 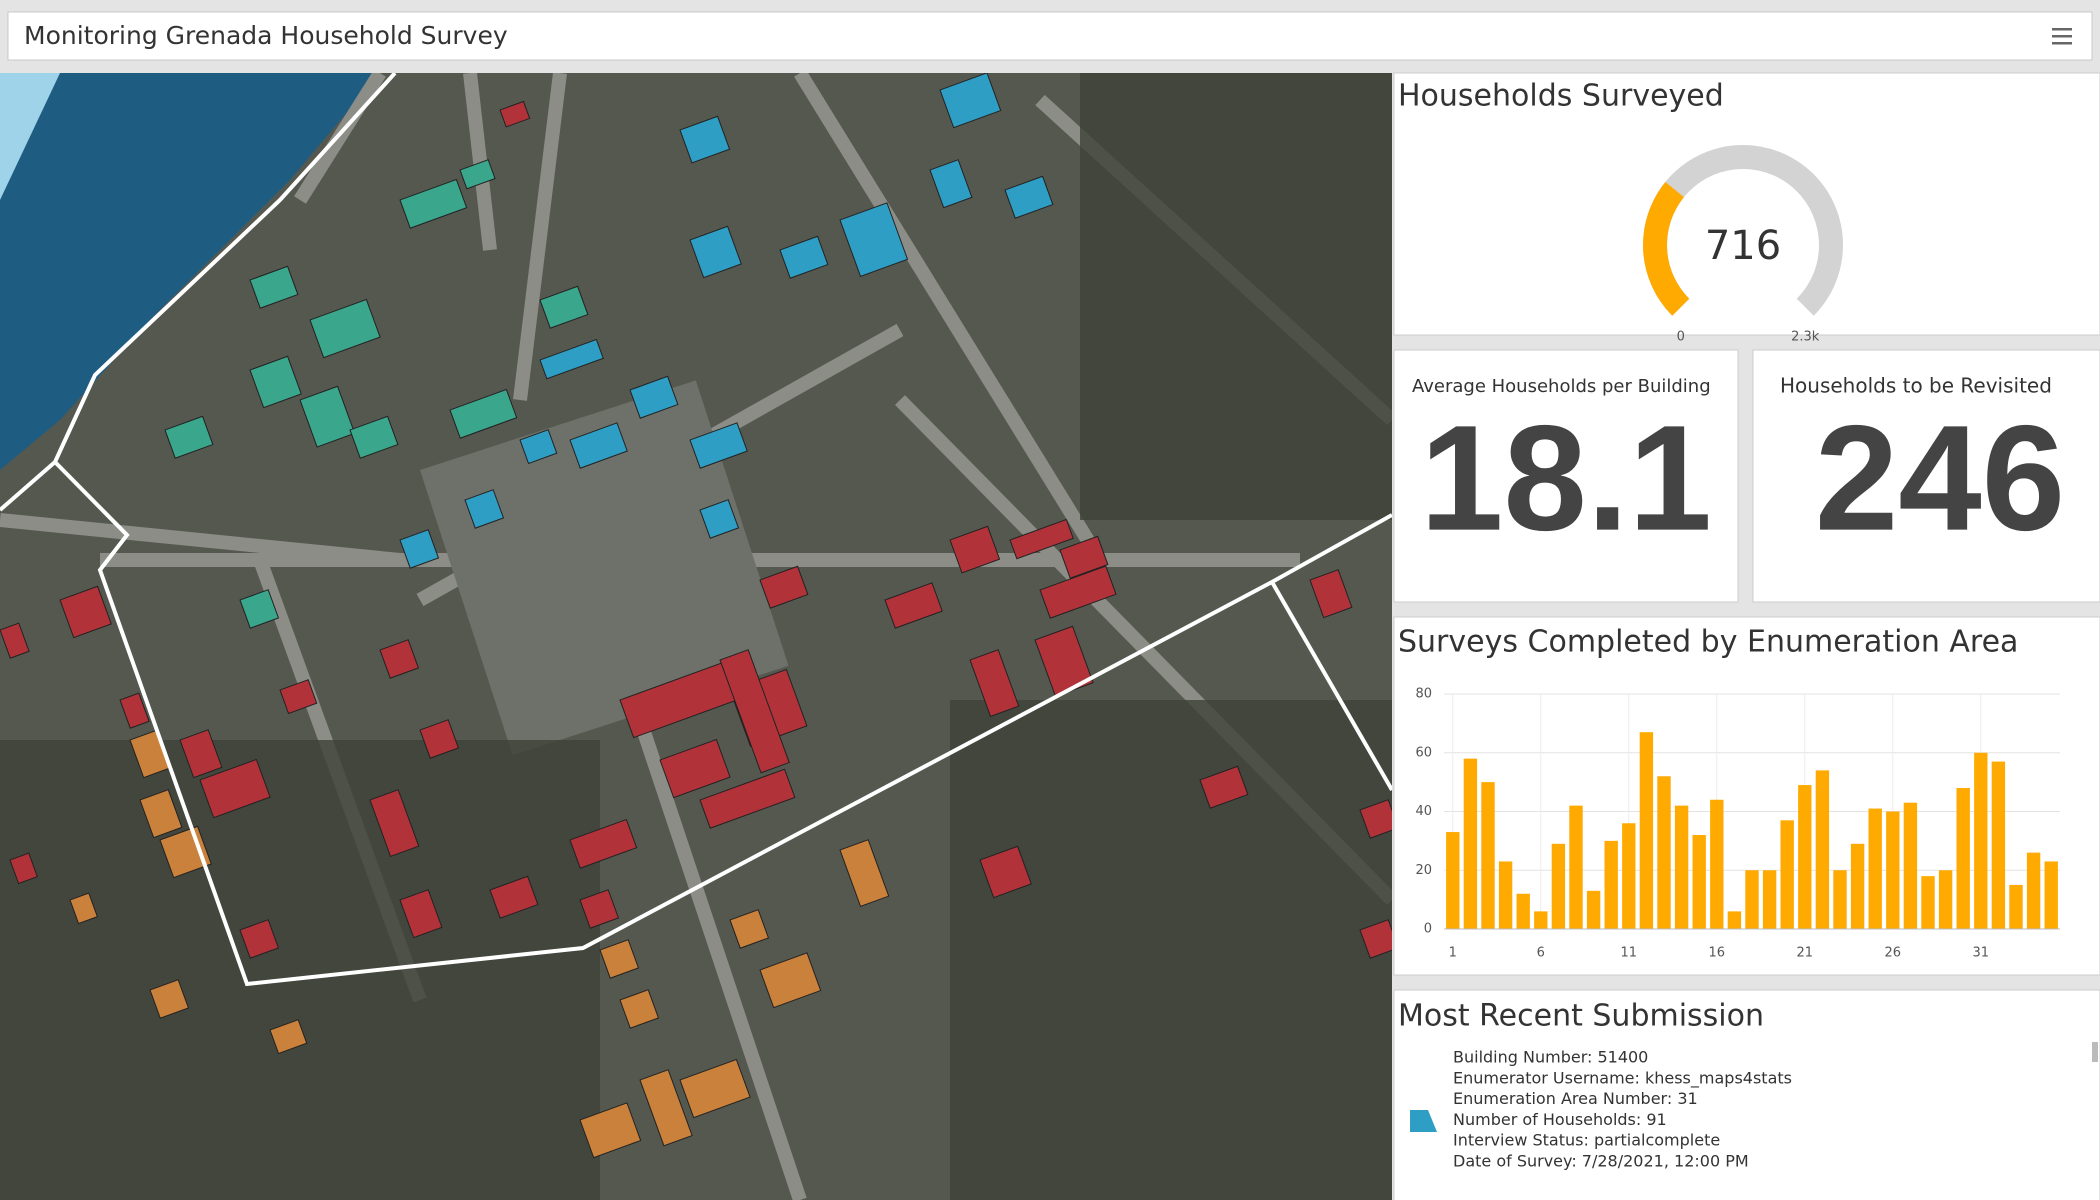 What do you see at coordinates (1423, 752) in the screenshot?
I see `y-tick-label: 60` at bounding box center [1423, 752].